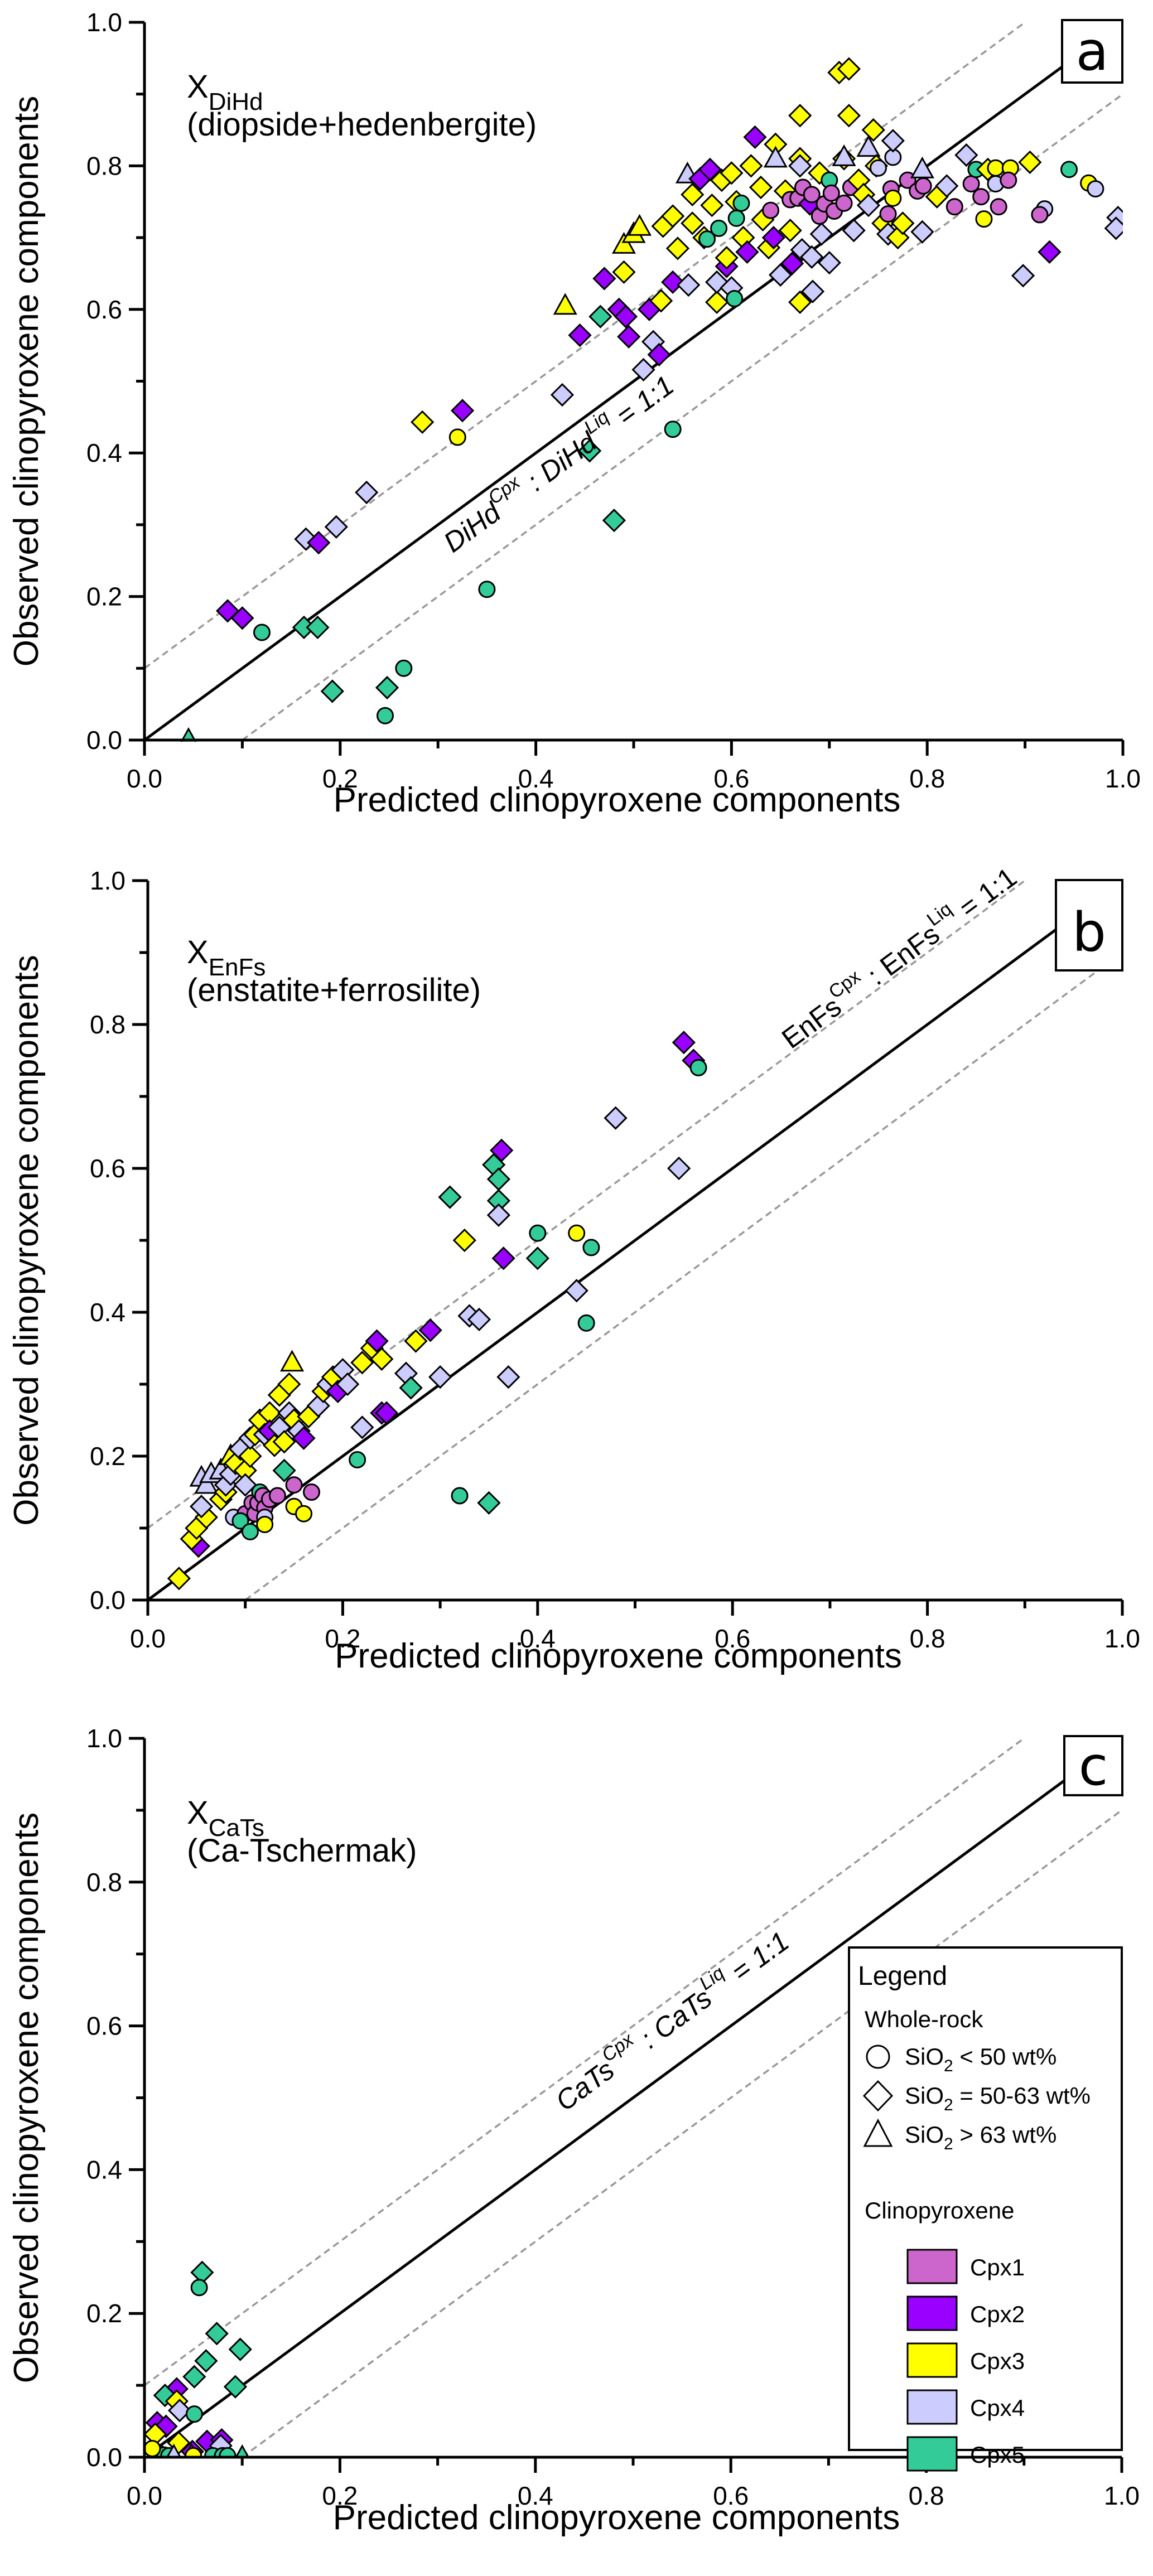 This screenshot has width=1153, height=2576. I want to click on legend-shape-suffix: = 50-63 wt%, so click(1022, 2095).